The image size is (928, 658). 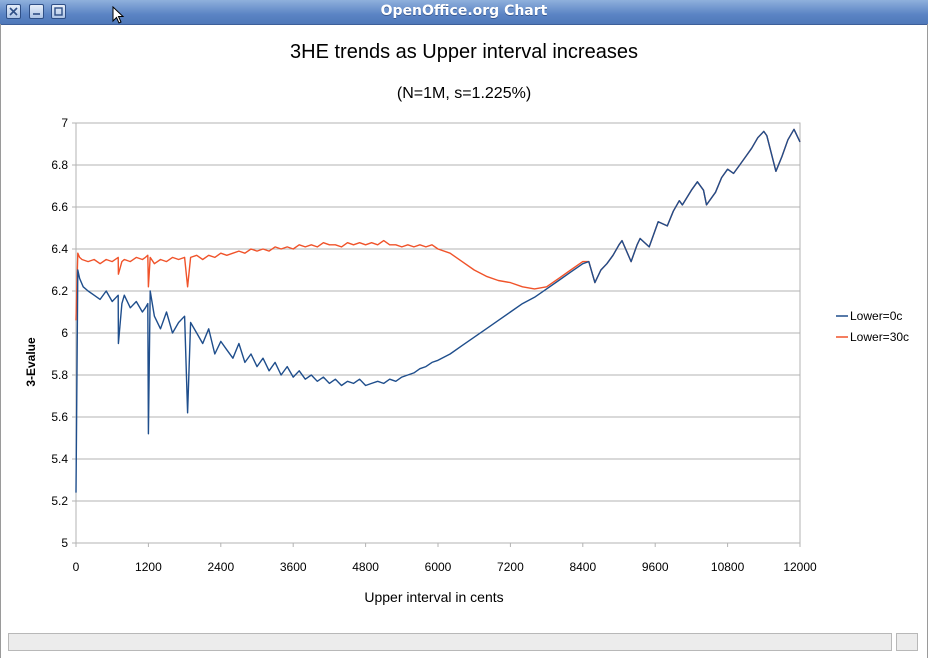 I want to click on maximize-button, so click(x=58, y=11).